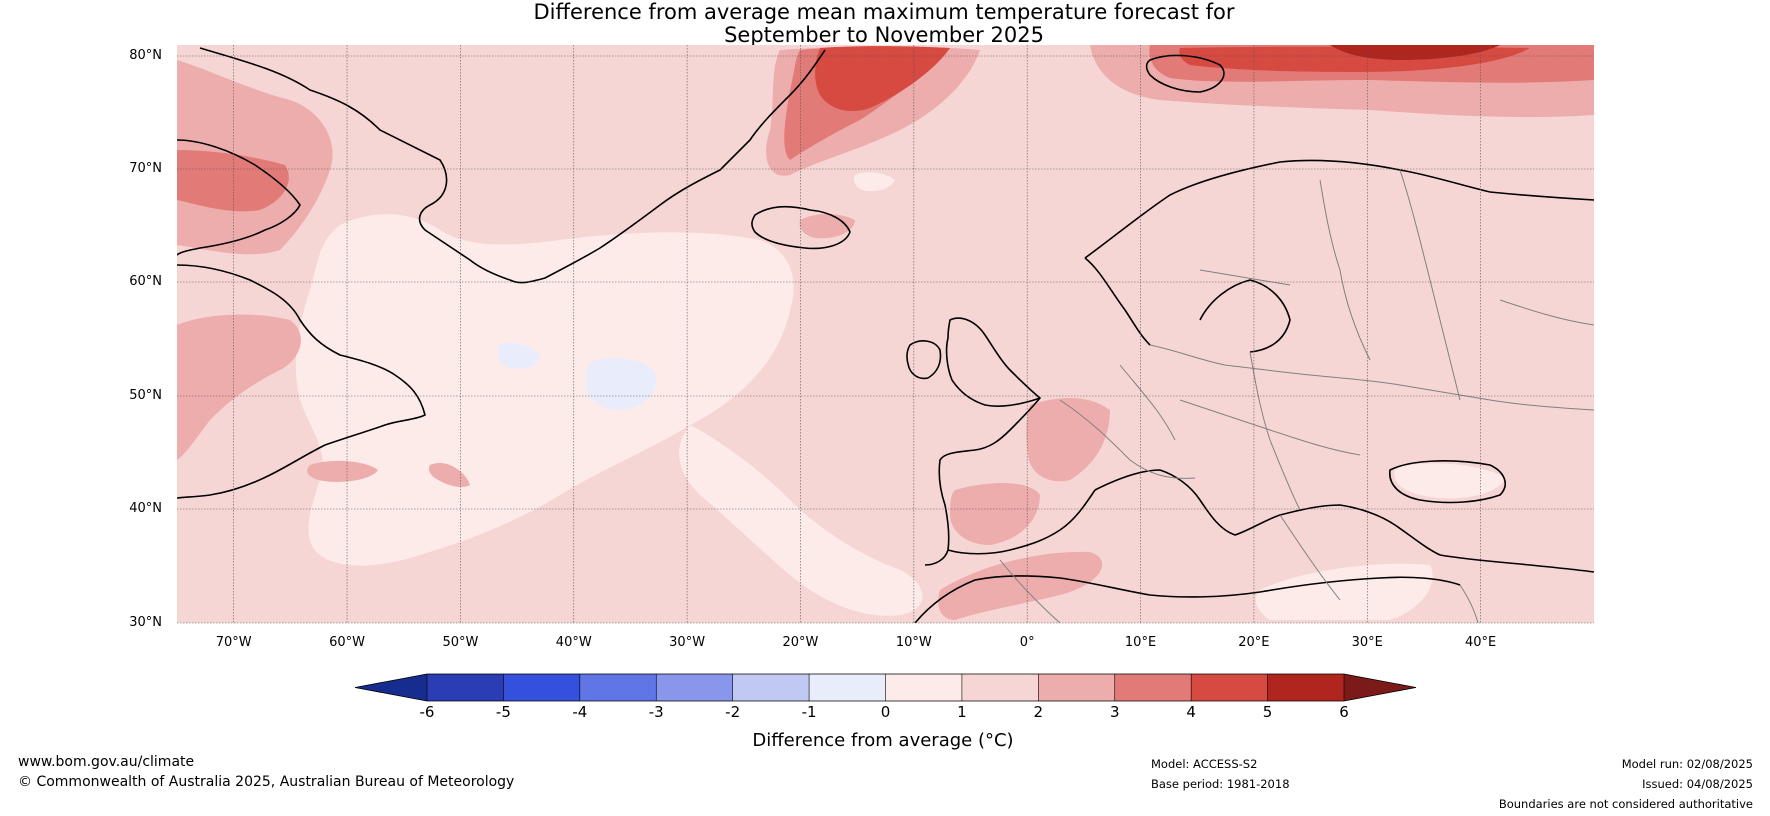  I want to click on coastline-labrador, so click(301, 381).